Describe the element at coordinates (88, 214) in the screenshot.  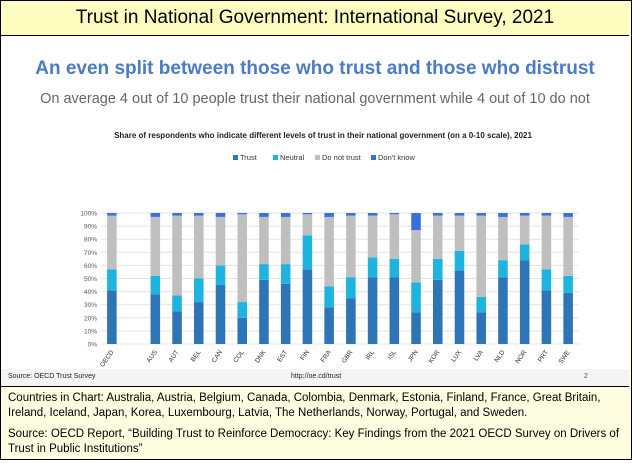
I see `y-tick-label: 100%` at that location.